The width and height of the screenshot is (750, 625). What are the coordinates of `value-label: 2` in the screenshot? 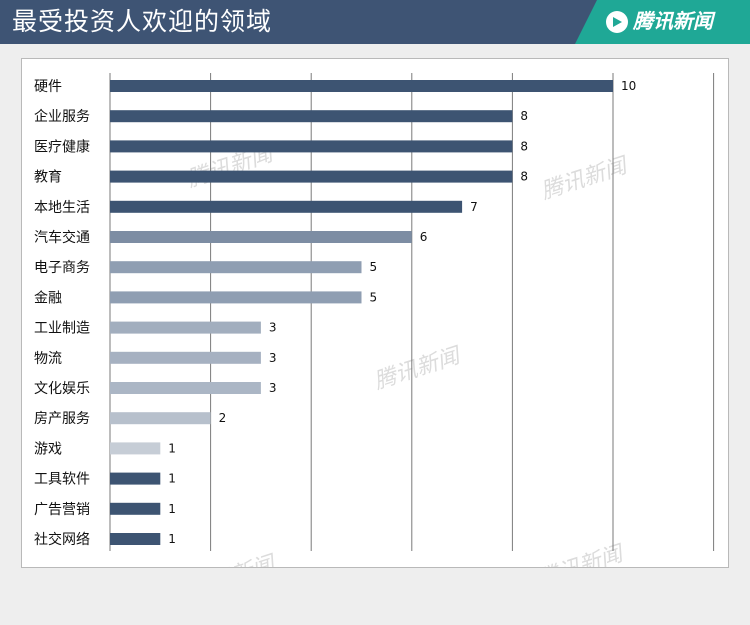 It's located at (223, 418).